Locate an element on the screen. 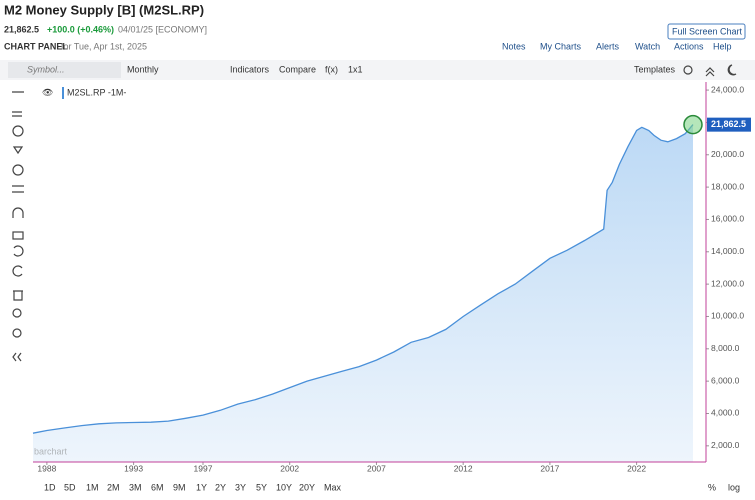 The image size is (755, 500). y-tick-label: 12,000.0 is located at coordinates (727, 283).